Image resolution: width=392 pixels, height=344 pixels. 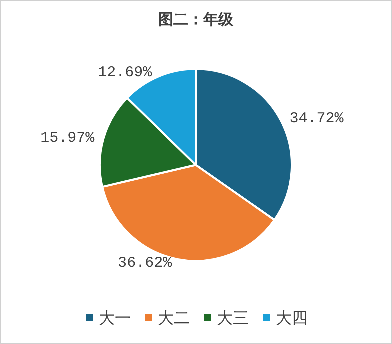 What do you see at coordinates (292, 318) in the screenshot?
I see `legend-label: 大四` at bounding box center [292, 318].